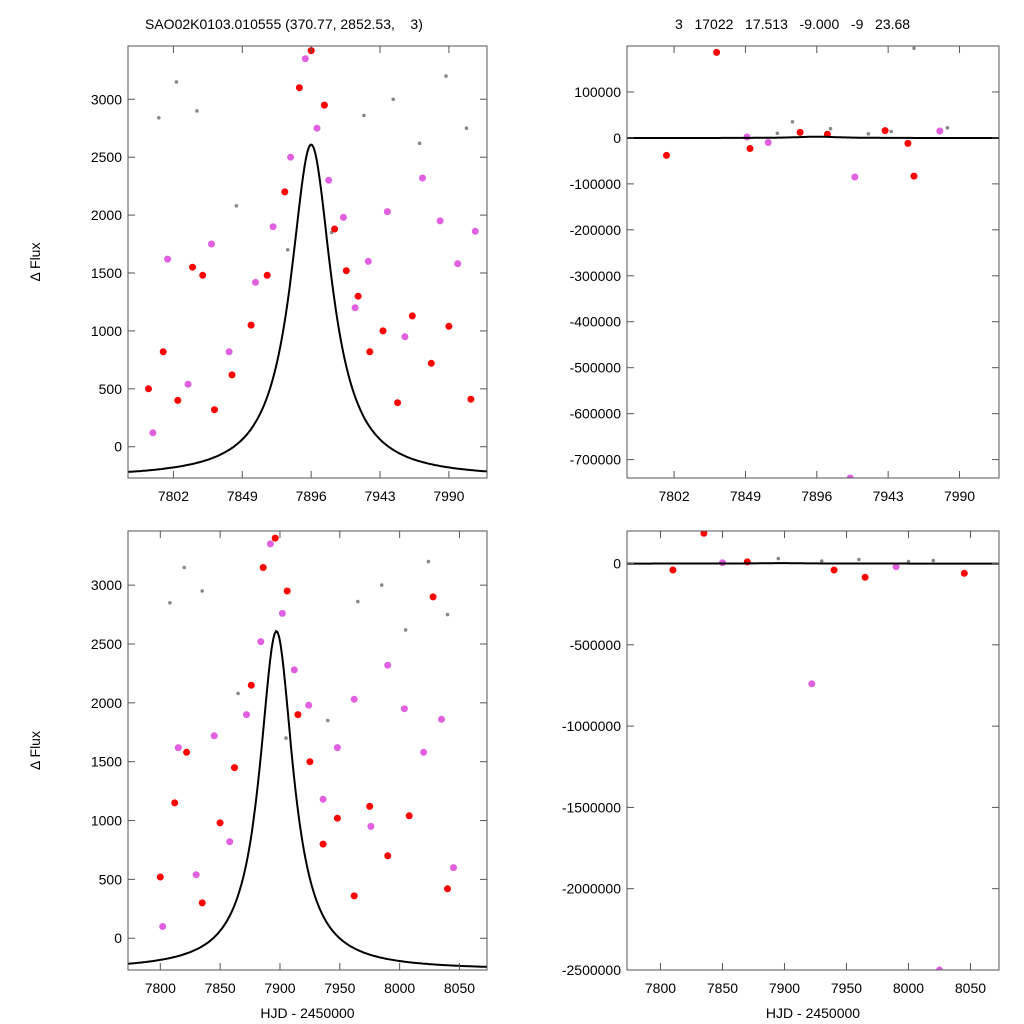 Image resolution: width=1024 pixels, height=1024 pixels. I want to click on y-tick-label: 100000, so click(597, 92).